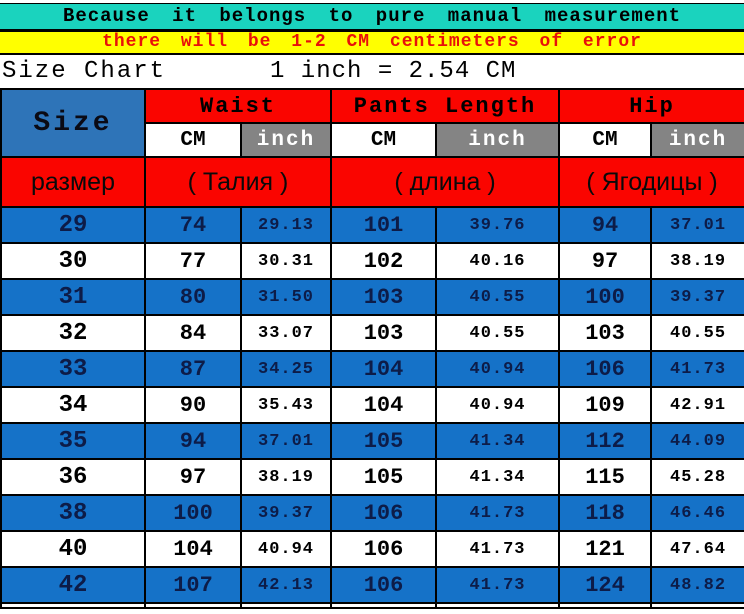 Image resolution: width=744 pixels, height=614 pixels. I want to click on size-cell: 42, so click(73, 585).